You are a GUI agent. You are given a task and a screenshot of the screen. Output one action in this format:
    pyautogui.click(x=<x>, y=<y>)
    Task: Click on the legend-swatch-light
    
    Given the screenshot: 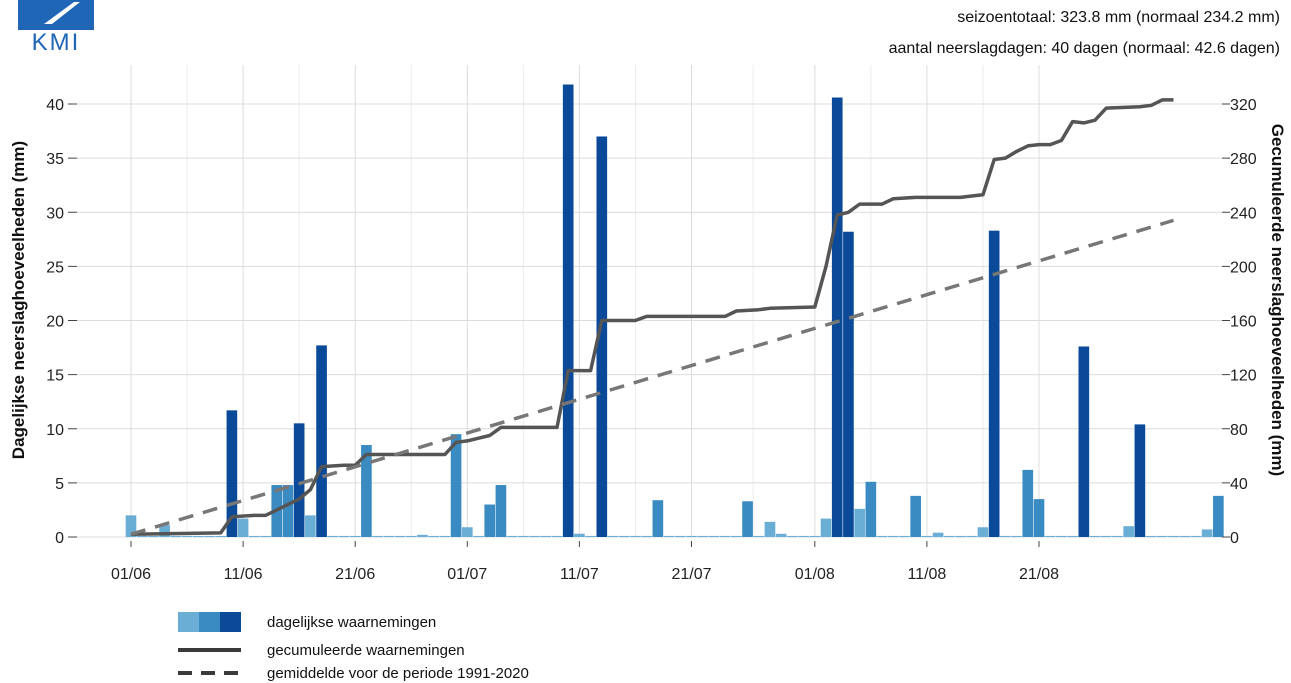 What is the action you would take?
    pyautogui.click(x=188, y=622)
    